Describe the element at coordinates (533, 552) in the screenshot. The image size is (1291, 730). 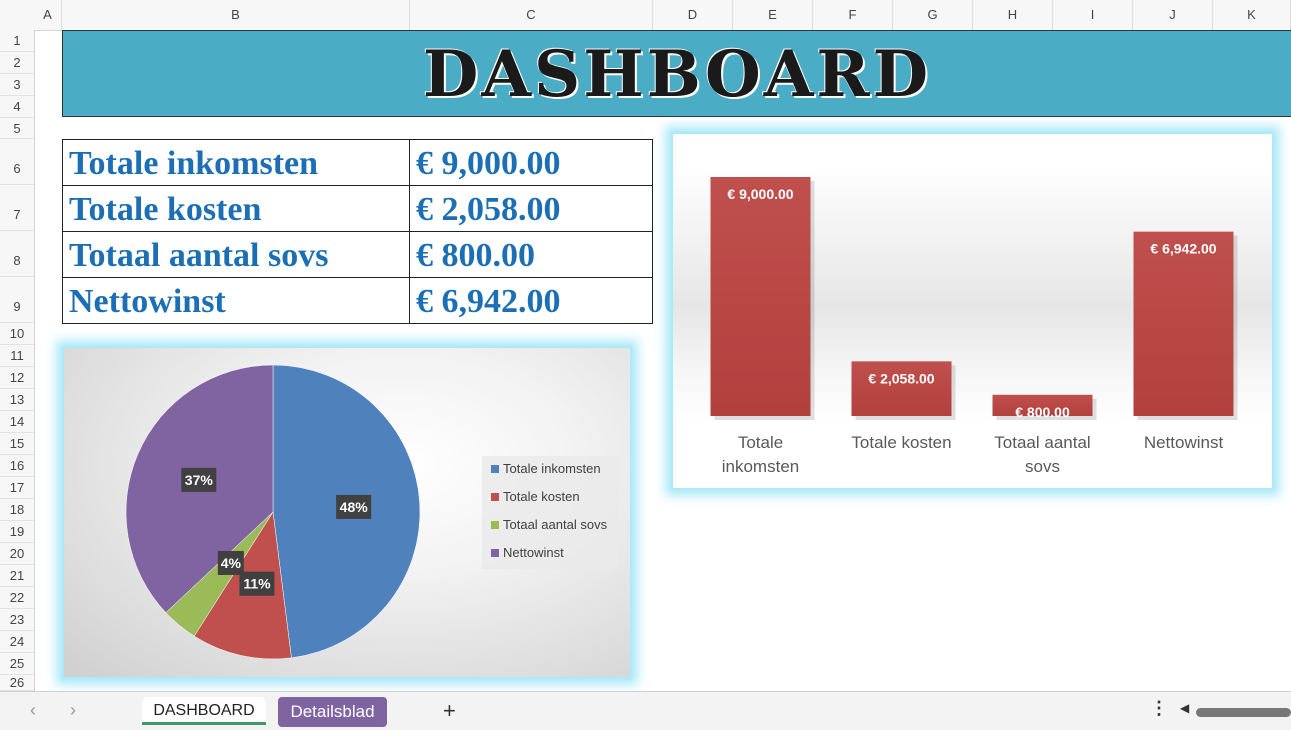
I see `legend-entry: Nettowinst` at that location.